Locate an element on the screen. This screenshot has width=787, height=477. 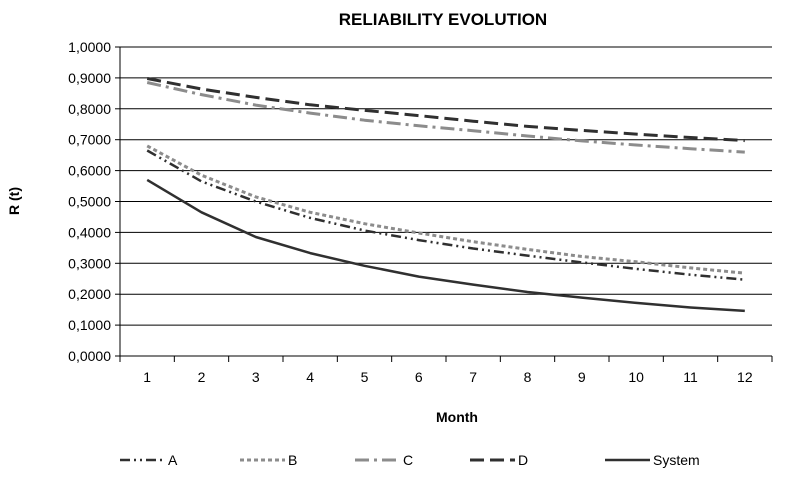
y-tick-label: 0,8000 is located at coordinates (89, 109).